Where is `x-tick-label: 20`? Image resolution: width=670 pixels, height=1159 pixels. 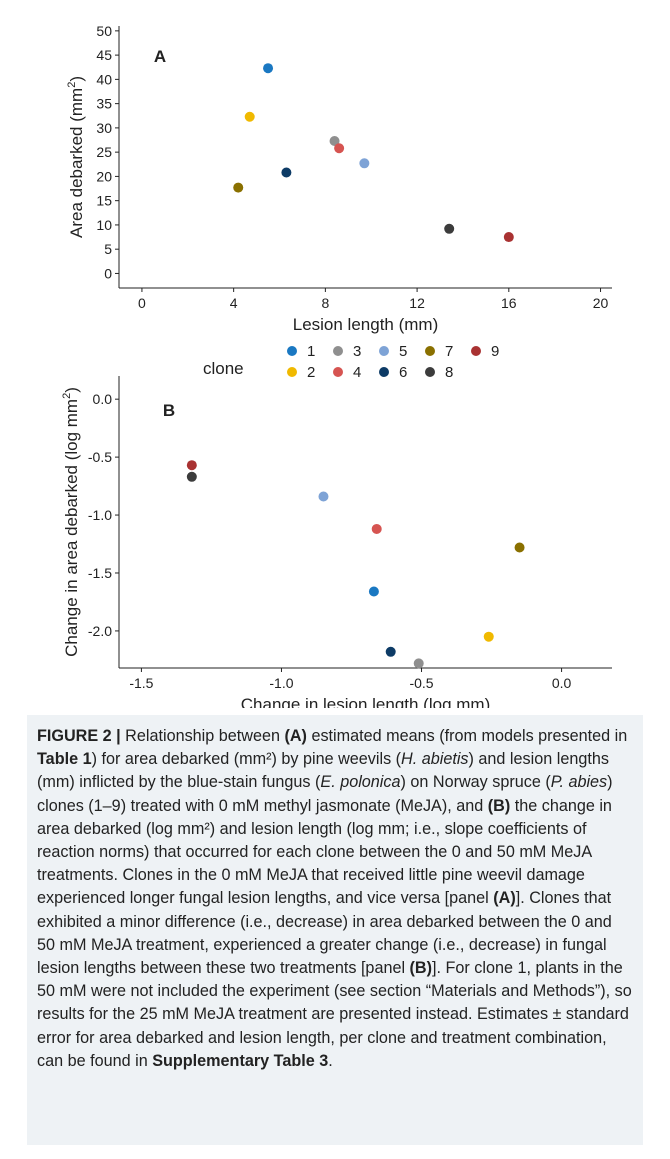
x-tick-label: 20 is located at coordinates (601, 303).